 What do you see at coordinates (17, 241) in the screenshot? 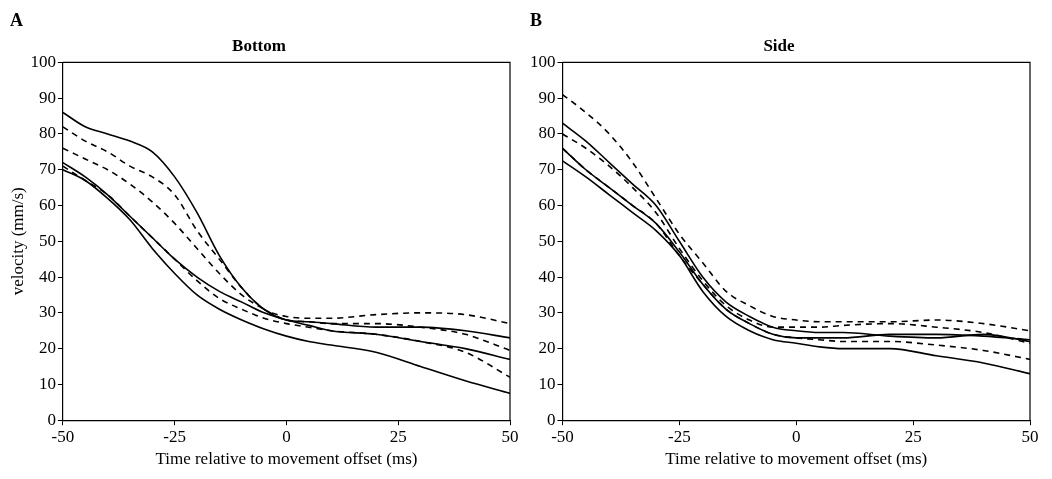
I see `y-axis-title: velocity (mm/s)` at bounding box center [17, 241].